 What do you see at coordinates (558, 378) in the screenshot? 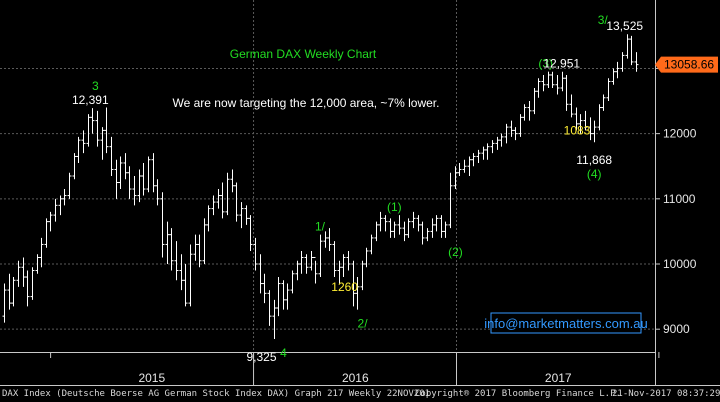
I see `x-year-label: 2017` at bounding box center [558, 378].